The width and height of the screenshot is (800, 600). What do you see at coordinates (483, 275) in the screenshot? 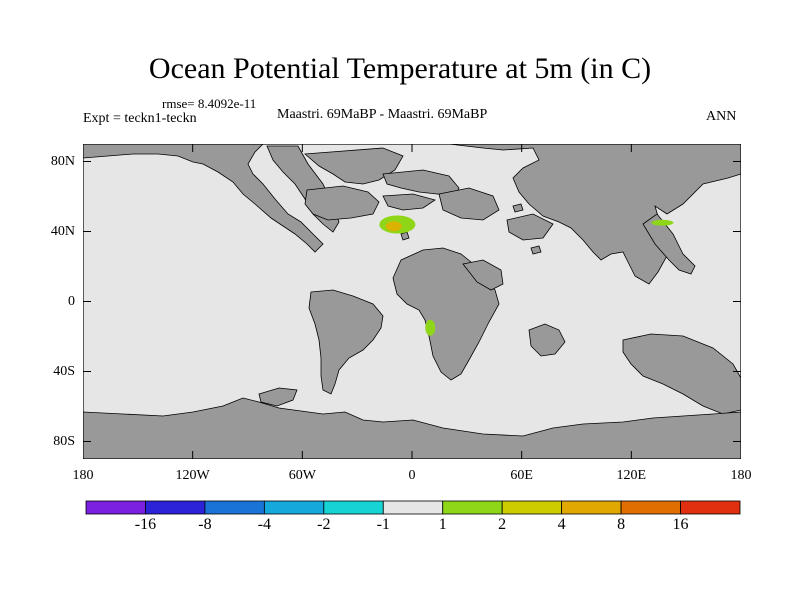
I see `arabia-block` at bounding box center [483, 275].